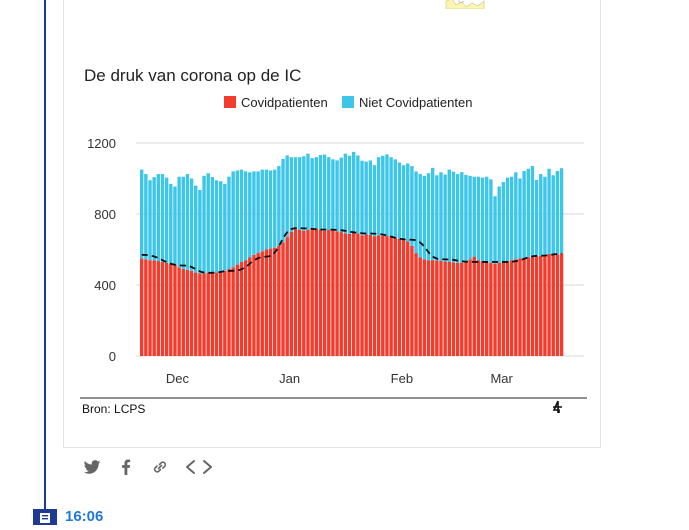  Describe the element at coordinates (105, 214) in the screenshot. I see `y-tick-label-2: 800` at that location.